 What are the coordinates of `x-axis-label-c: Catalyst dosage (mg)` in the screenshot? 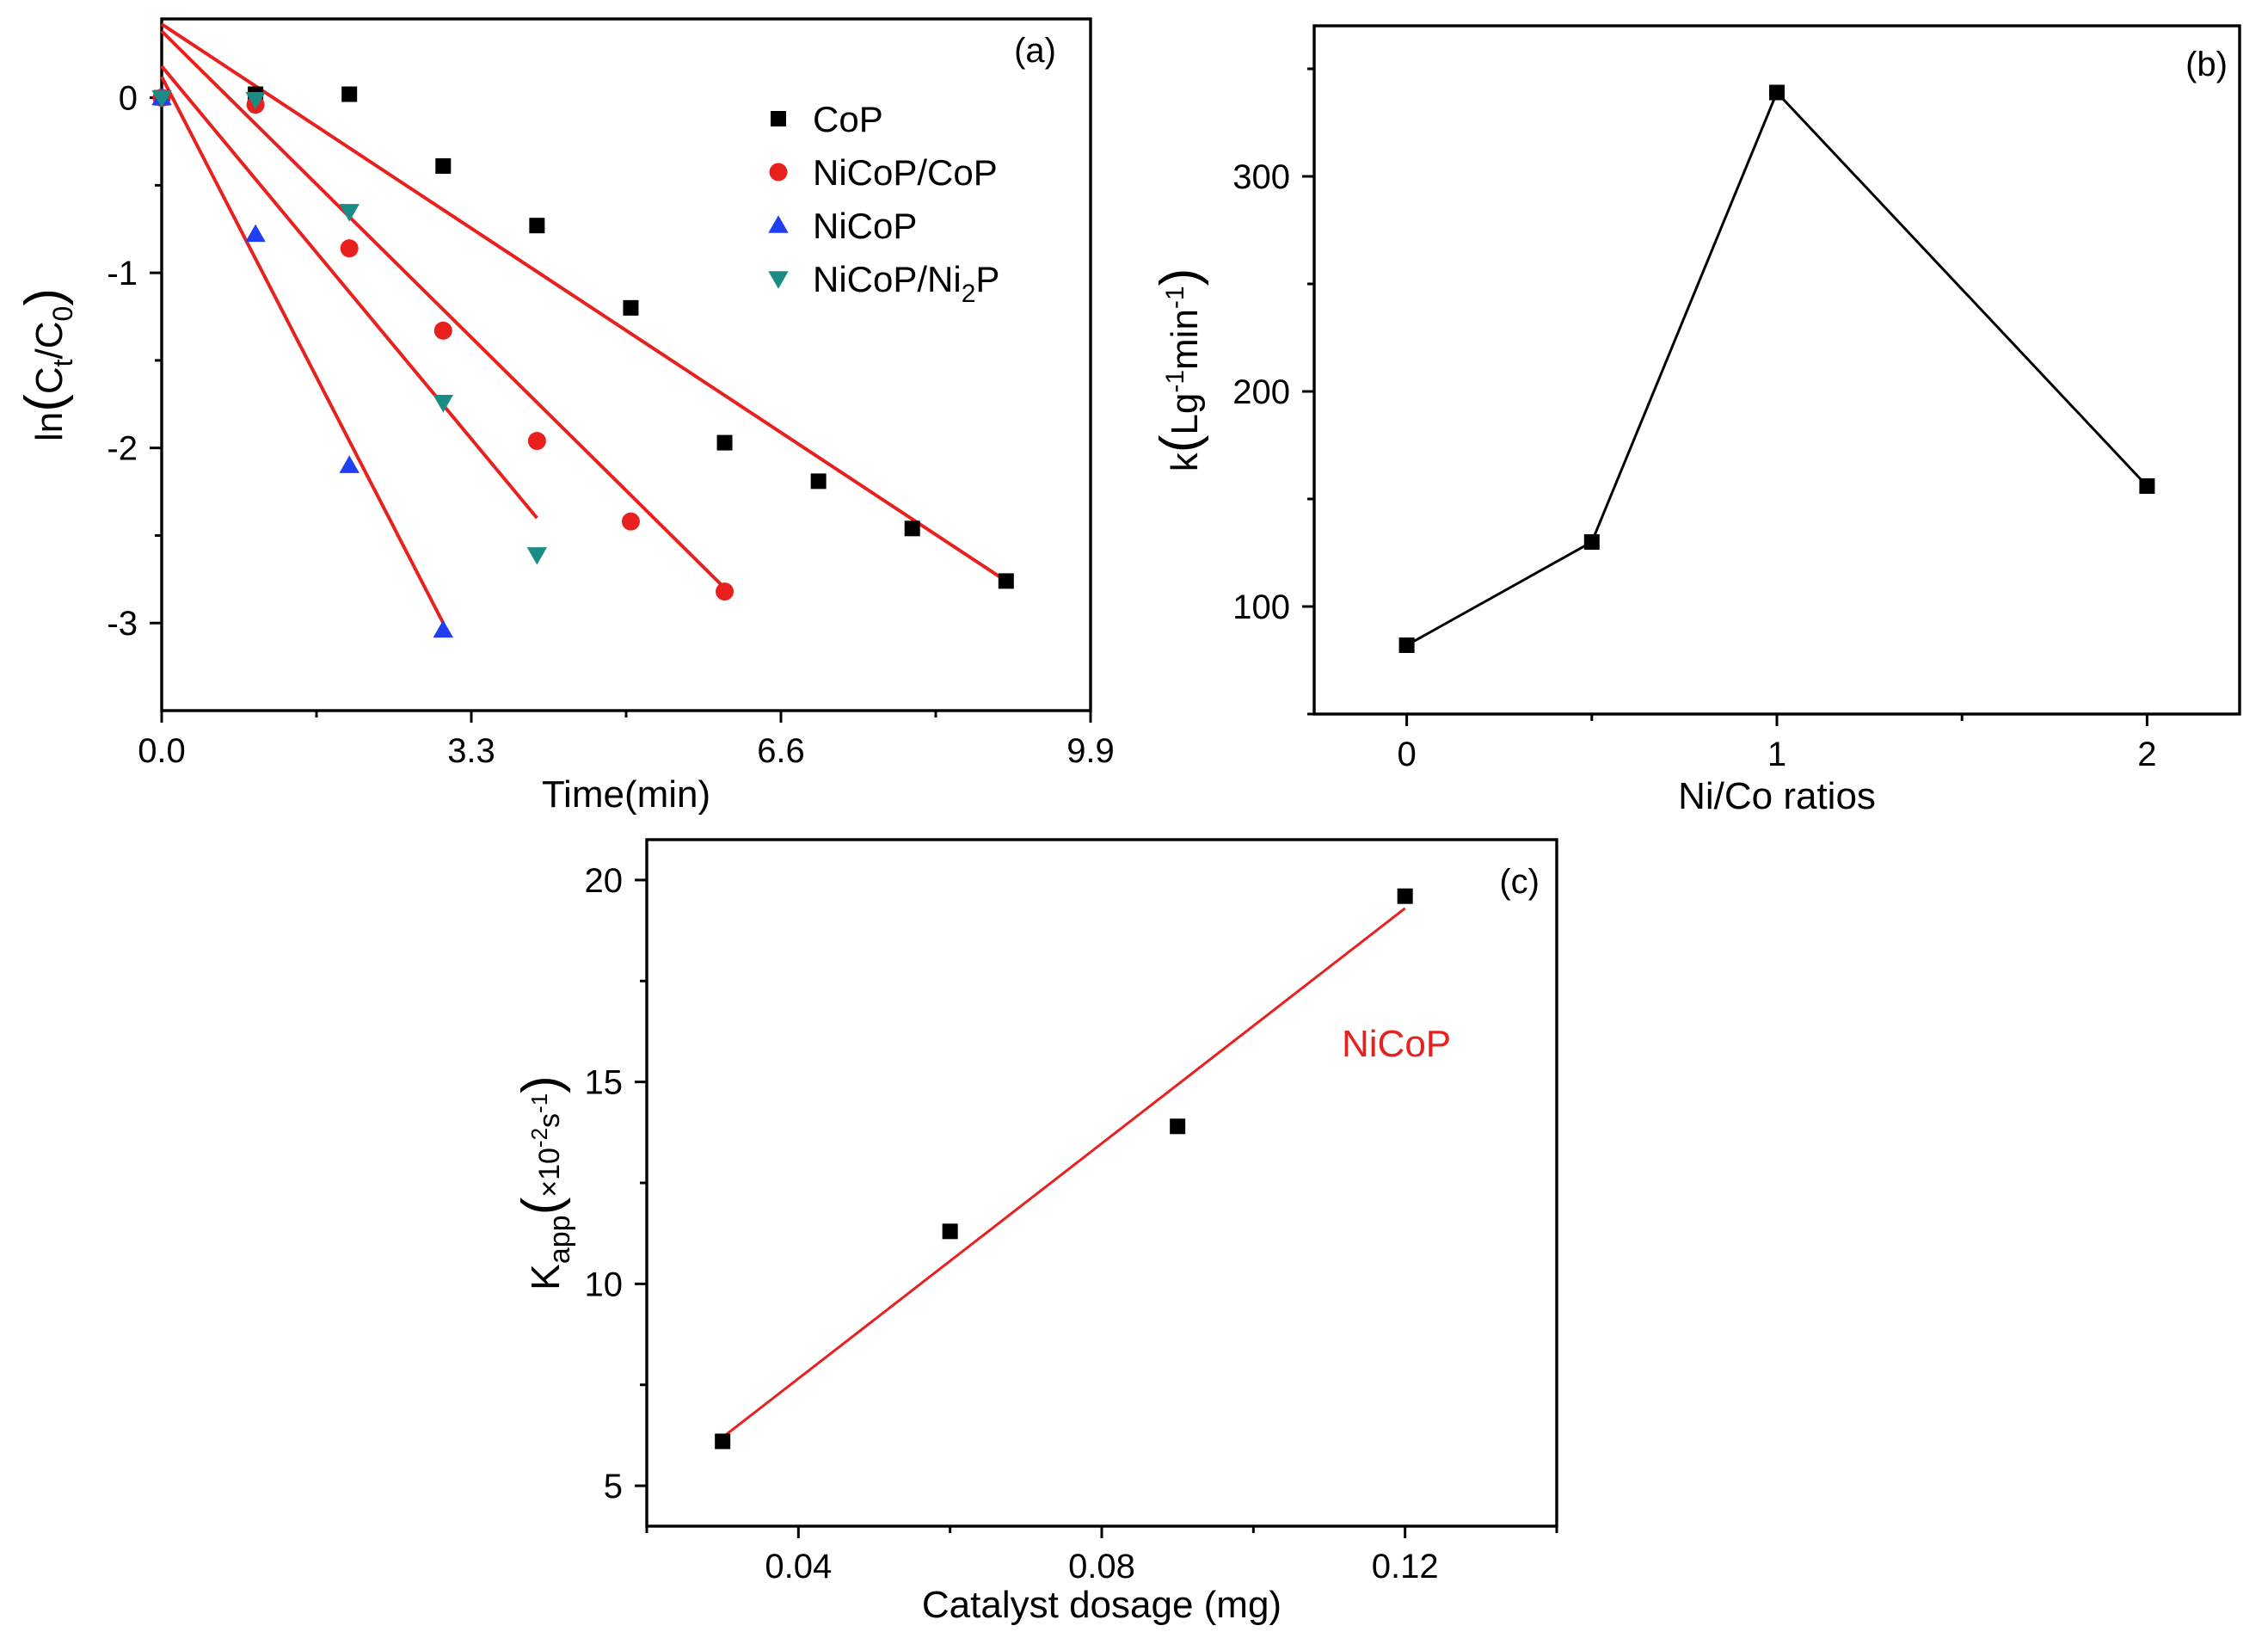 It's located at (1102, 1605).